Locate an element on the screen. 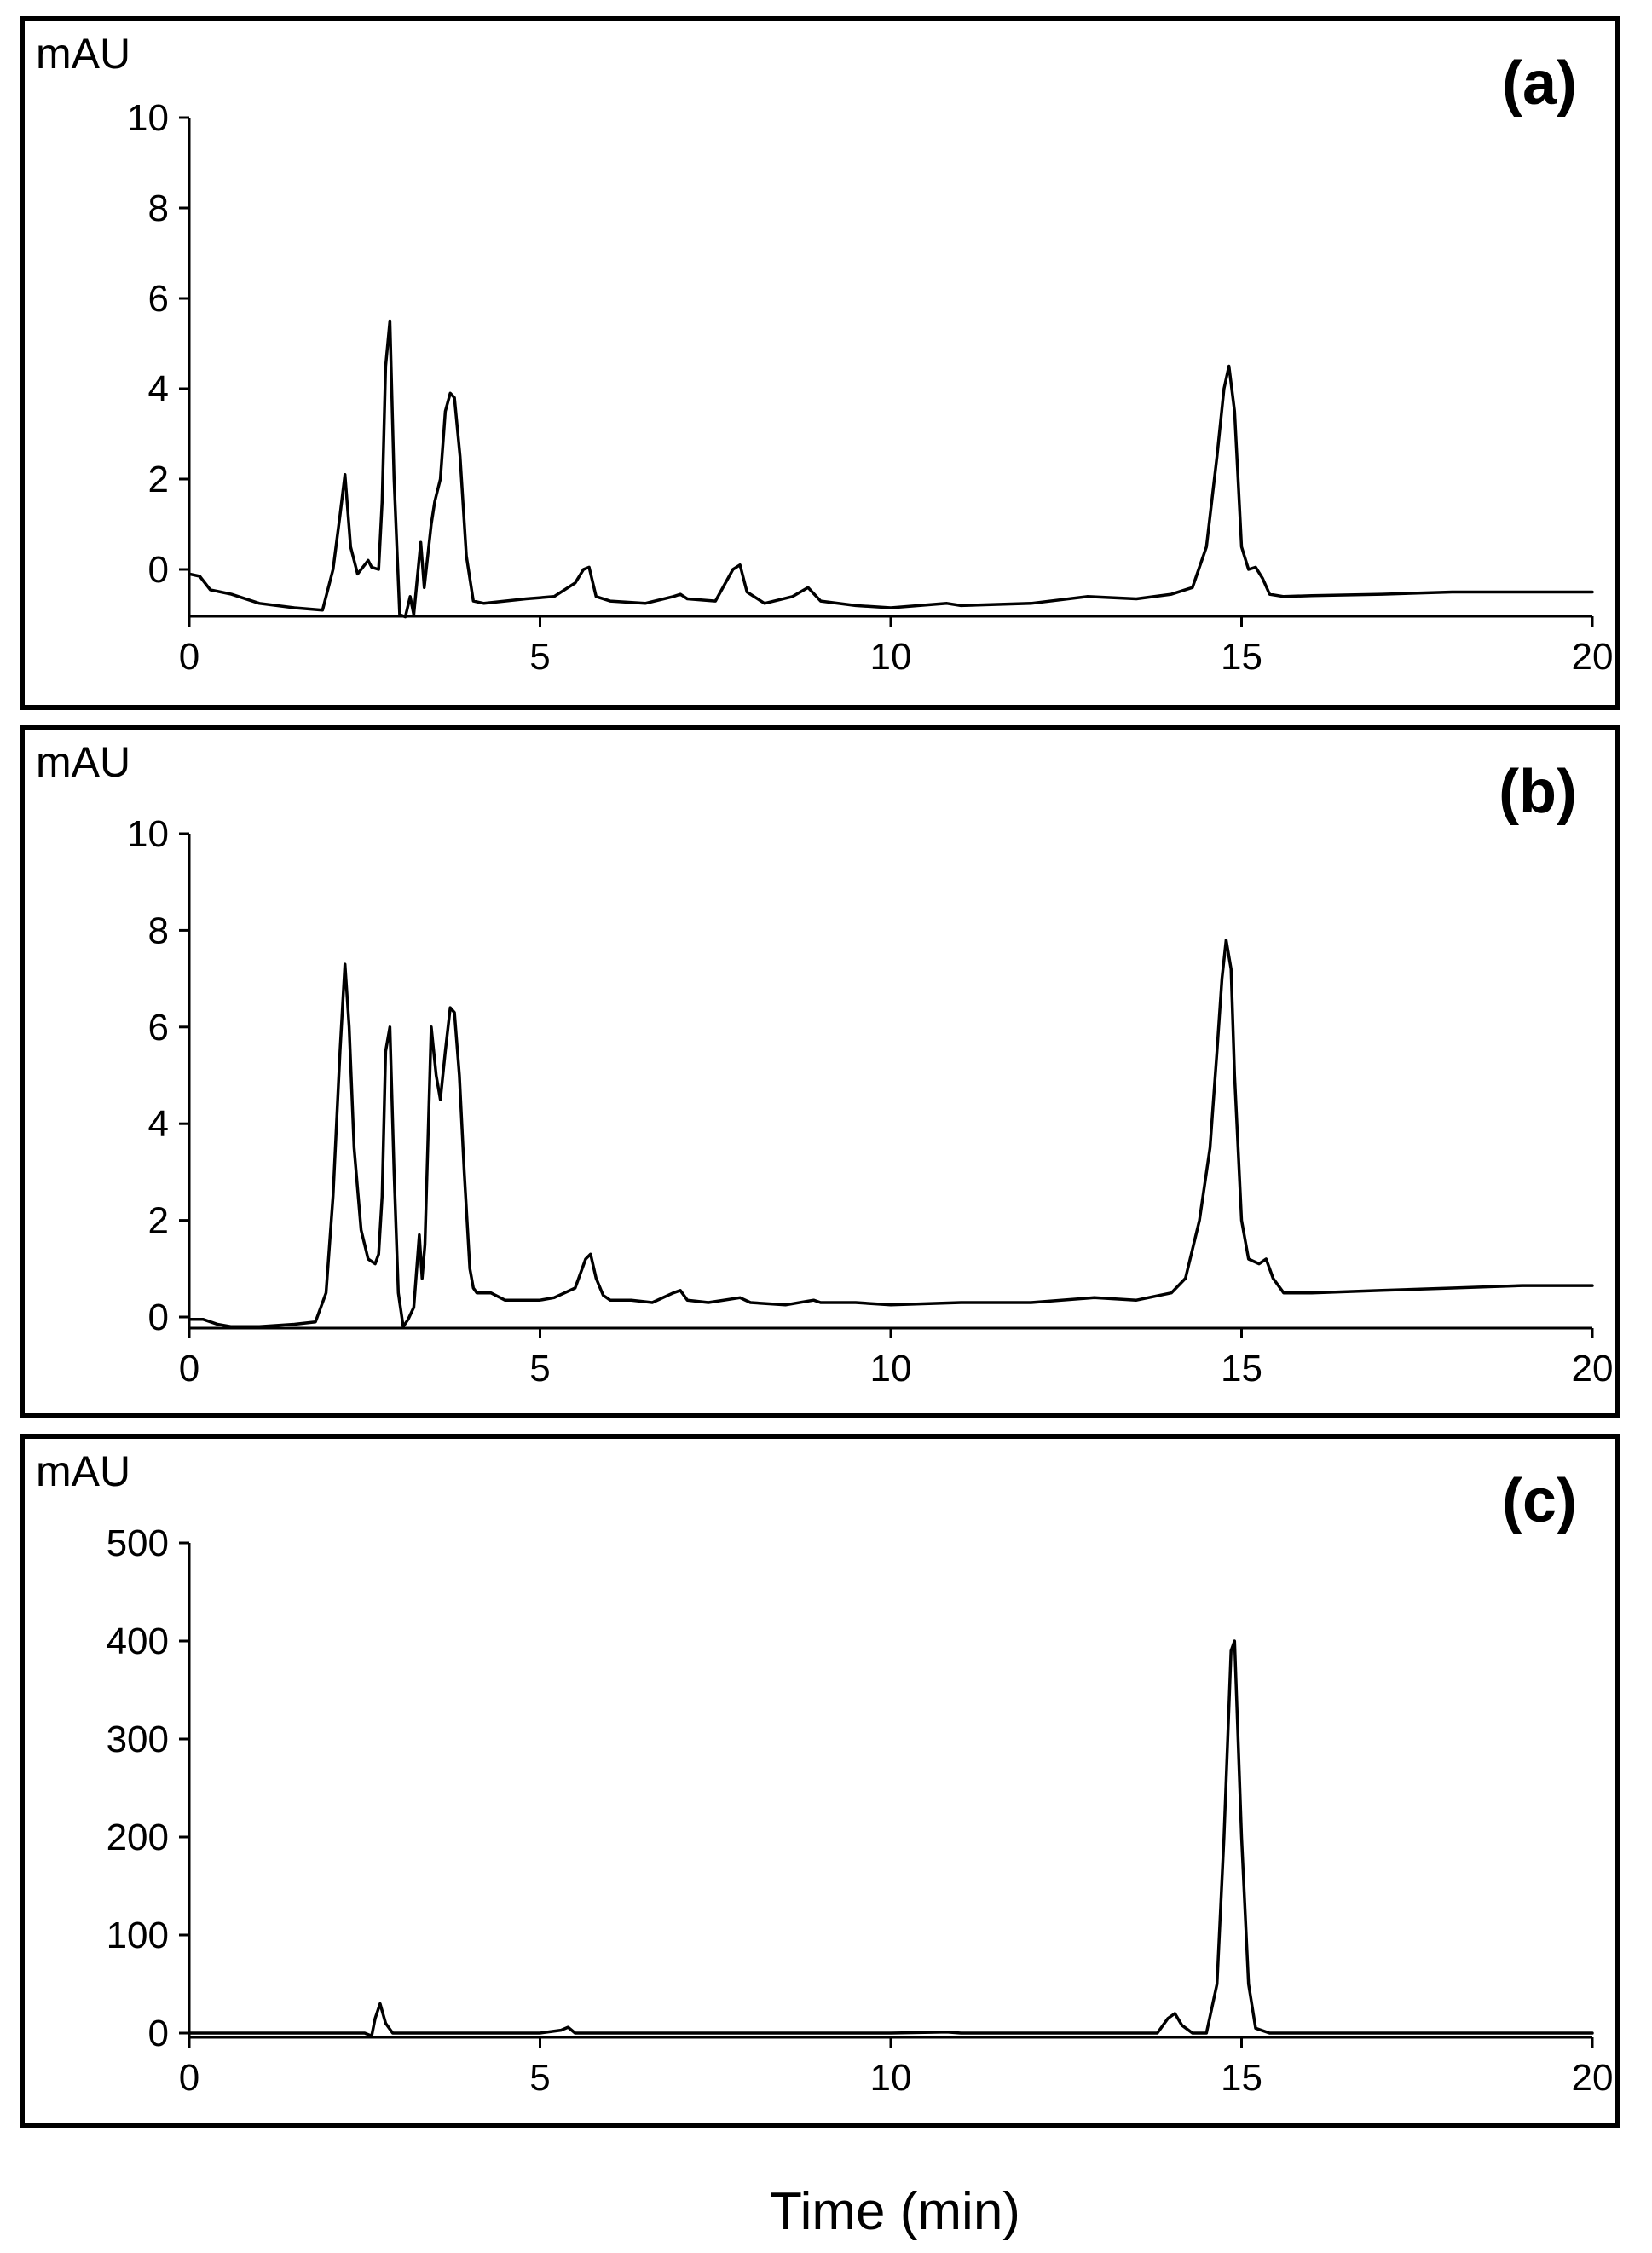 Image resolution: width=1652 pixels, height=2253 pixels. panel-label: (b) is located at coordinates (1538, 792).